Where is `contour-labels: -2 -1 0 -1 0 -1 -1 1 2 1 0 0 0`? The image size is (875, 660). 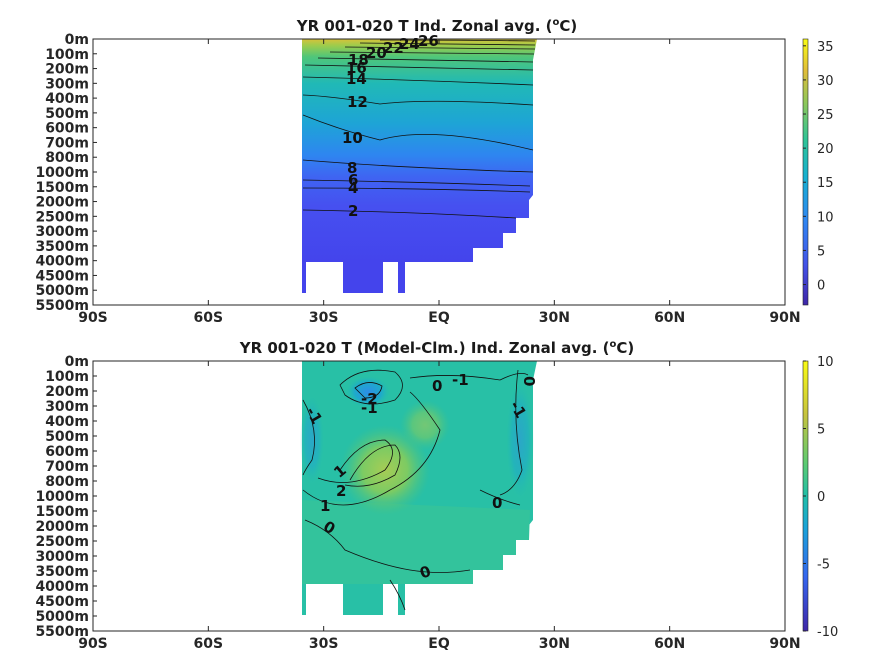 contour-labels: -2 -1 0 -1 0 -1 -1 1 2 1 0 0 0 is located at coordinates (420, 477).